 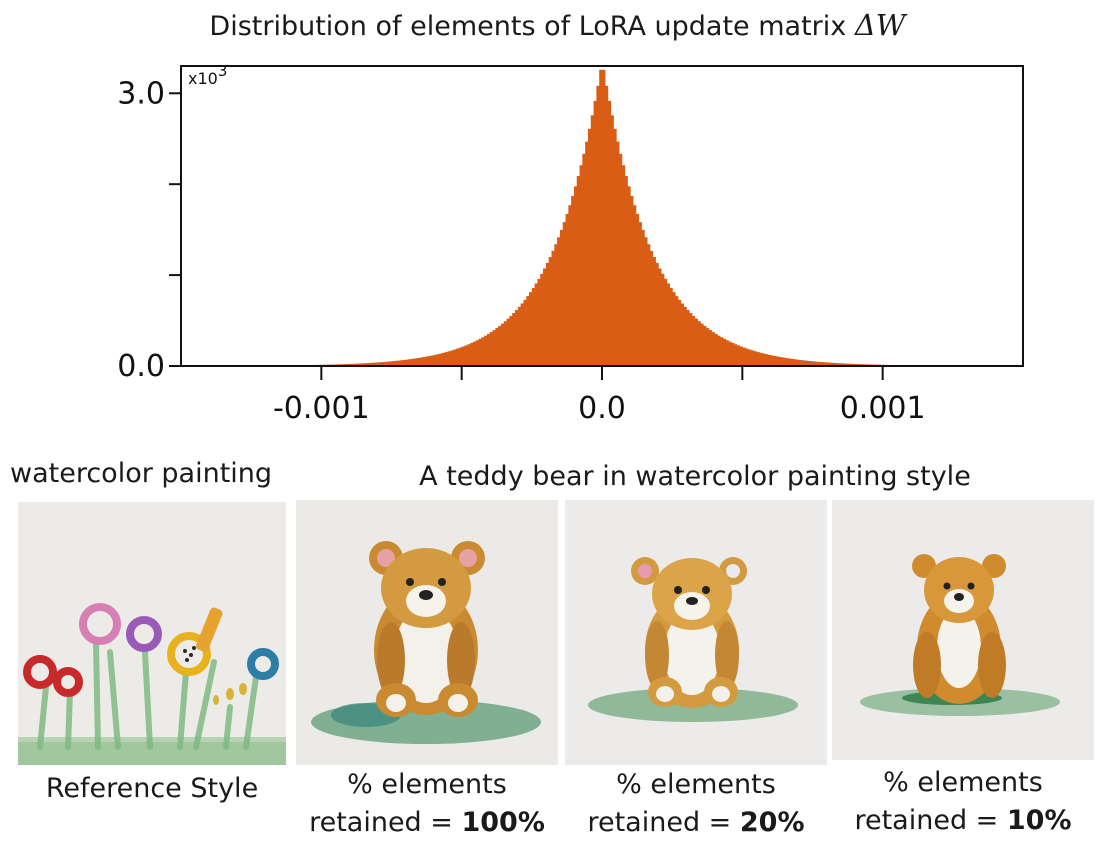 I want to click on reference-style-image, so click(x=152, y=633).